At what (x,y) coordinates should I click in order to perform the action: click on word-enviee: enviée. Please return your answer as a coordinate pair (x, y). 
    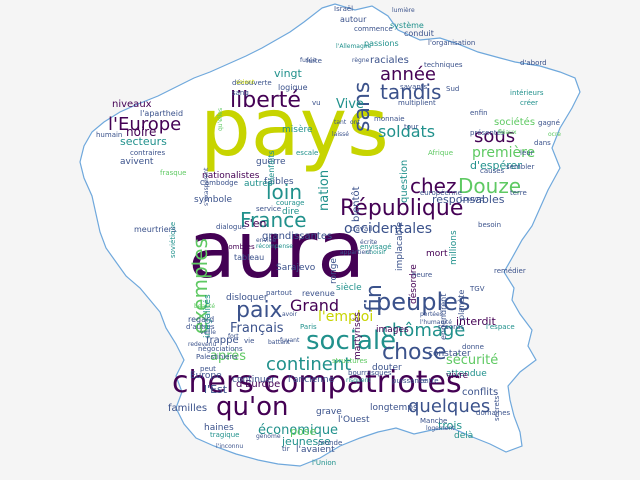
    Looking at the image, I should click on (266, 240).